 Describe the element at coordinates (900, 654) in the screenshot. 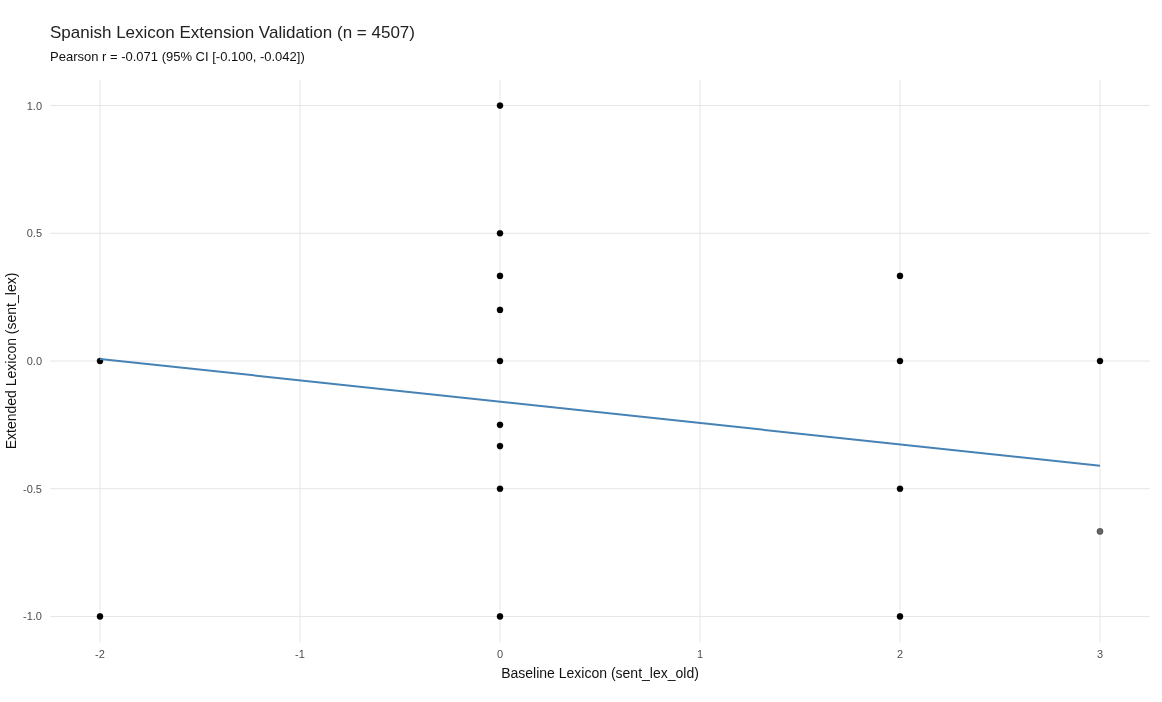

I see `x-tick-label: 2` at that location.